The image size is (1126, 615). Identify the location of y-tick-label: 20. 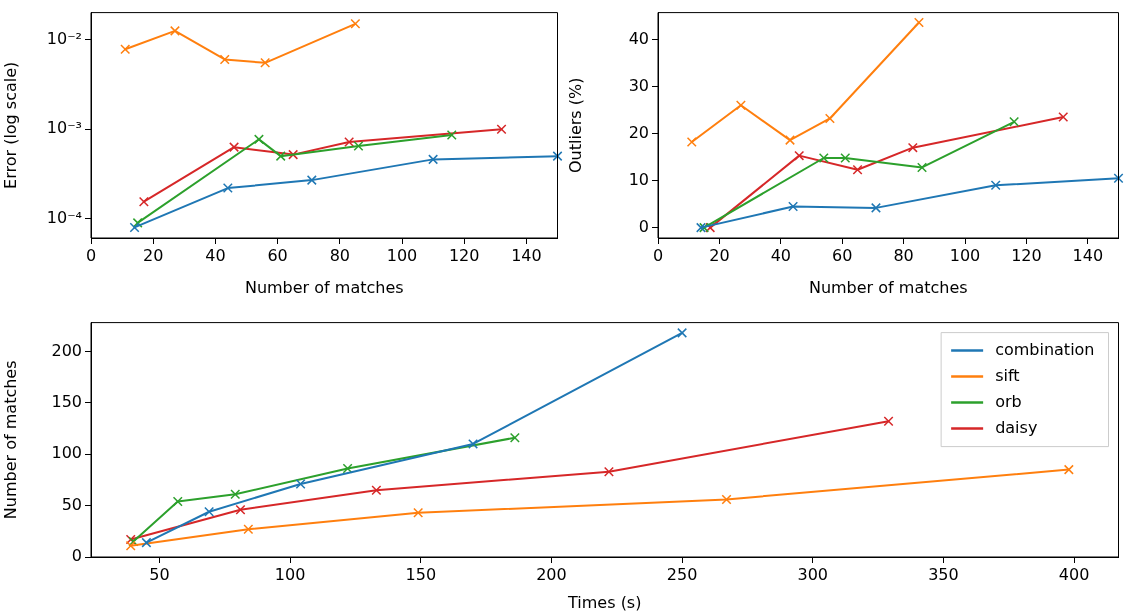
(638, 132).